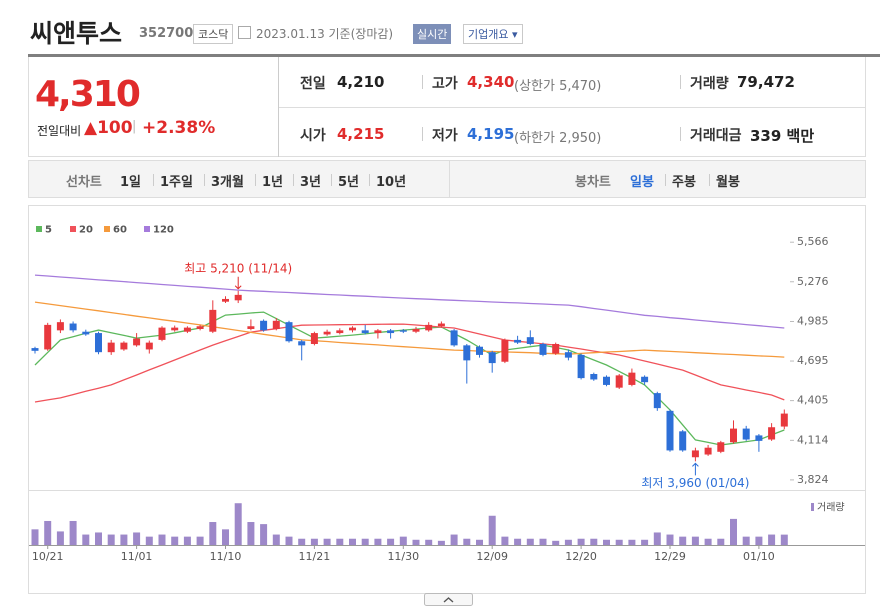 This screenshot has height=612, width=880. Describe the element at coordinates (325, 34) in the screenshot. I see `date: 2023.01.13 기준(장마감)` at that location.